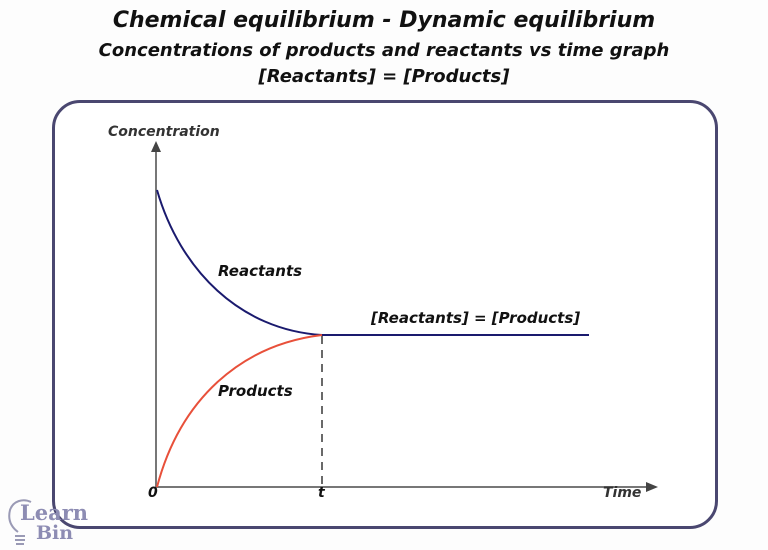 This screenshot has width=768, height=550. What do you see at coordinates (164, 132) in the screenshot?
I see `y-axis-label: Concentration` at bounding box center [164, 132].